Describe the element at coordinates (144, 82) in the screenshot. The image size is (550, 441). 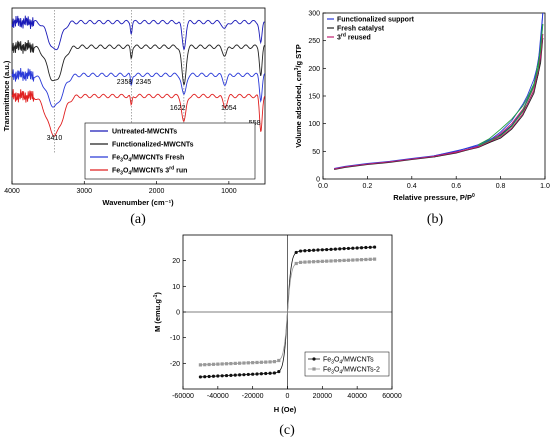
I see `panel-a-annotation: 2345` at that location.